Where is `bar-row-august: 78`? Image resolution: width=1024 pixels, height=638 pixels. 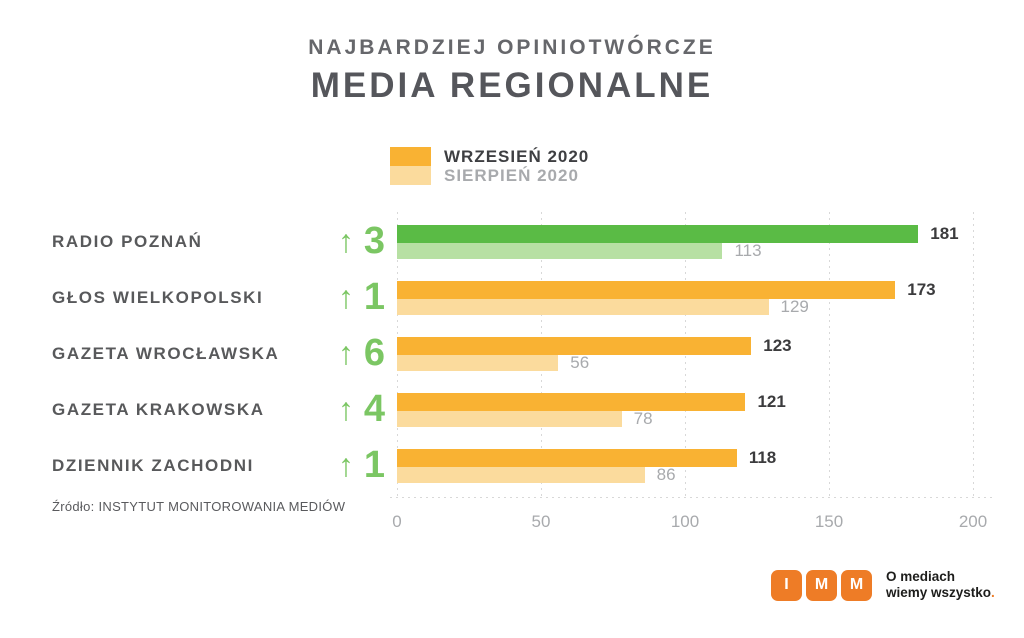 bar-row-august: 78 is located at coordinates (525, 418).